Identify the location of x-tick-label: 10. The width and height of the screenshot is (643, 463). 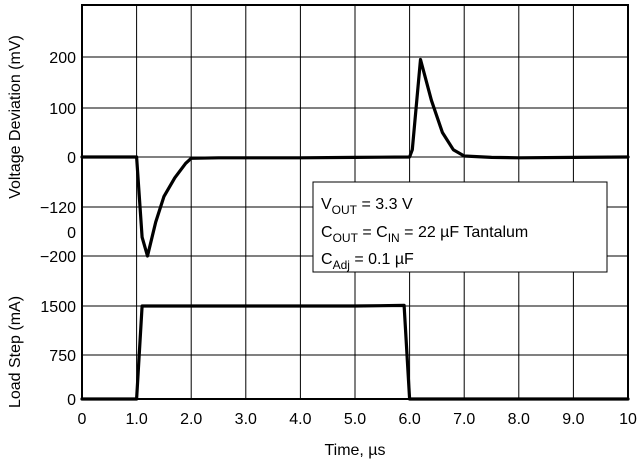
(628, 419).